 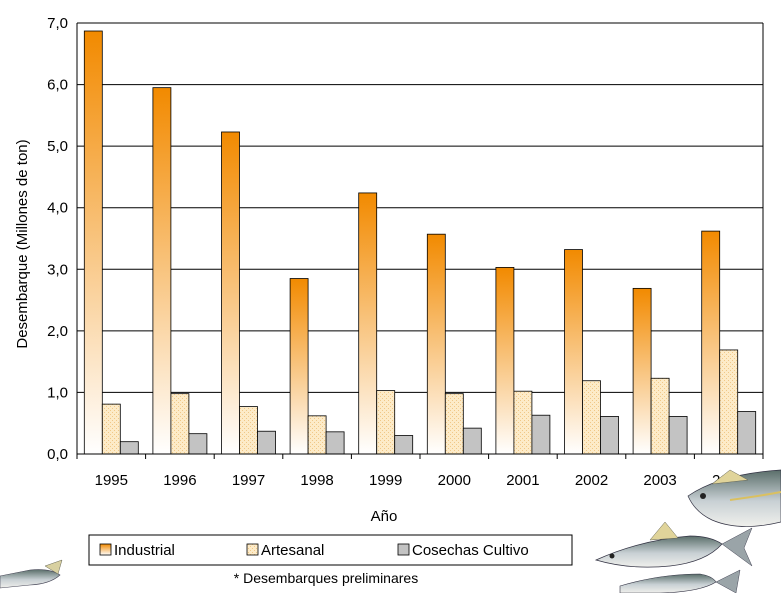 What do you see at coordinates (111, 480) in the screenshot?
I see `x-tick-label: 1995` at bounding box center [111, 480].